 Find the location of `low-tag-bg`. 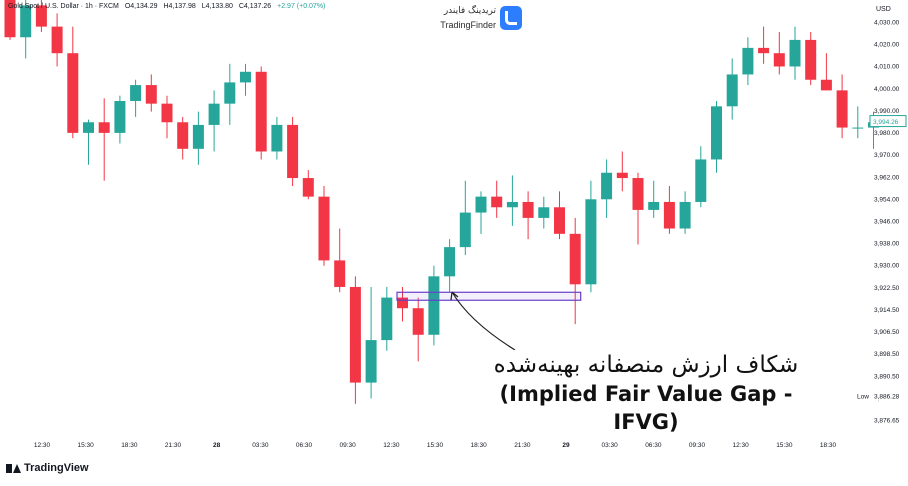

low-tag-bg is located at coordinates (888, 395).